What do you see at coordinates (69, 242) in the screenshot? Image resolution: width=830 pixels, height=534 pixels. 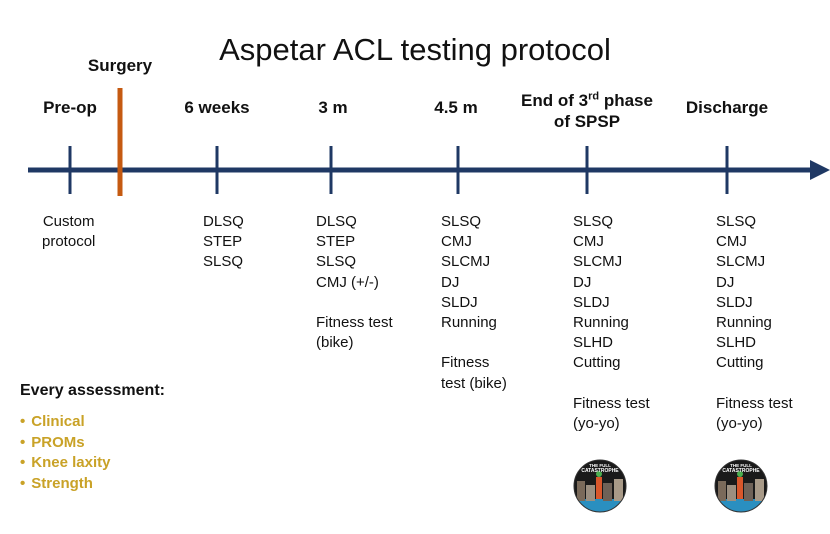 I see `test-item: protocol` at bounding box center [69, 242].